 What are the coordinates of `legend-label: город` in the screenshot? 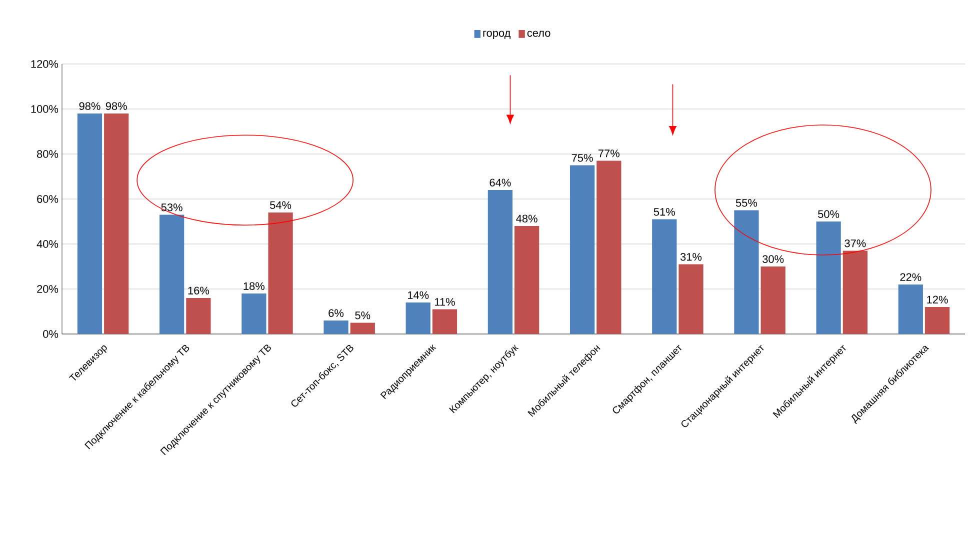 It's located at (497, 34).